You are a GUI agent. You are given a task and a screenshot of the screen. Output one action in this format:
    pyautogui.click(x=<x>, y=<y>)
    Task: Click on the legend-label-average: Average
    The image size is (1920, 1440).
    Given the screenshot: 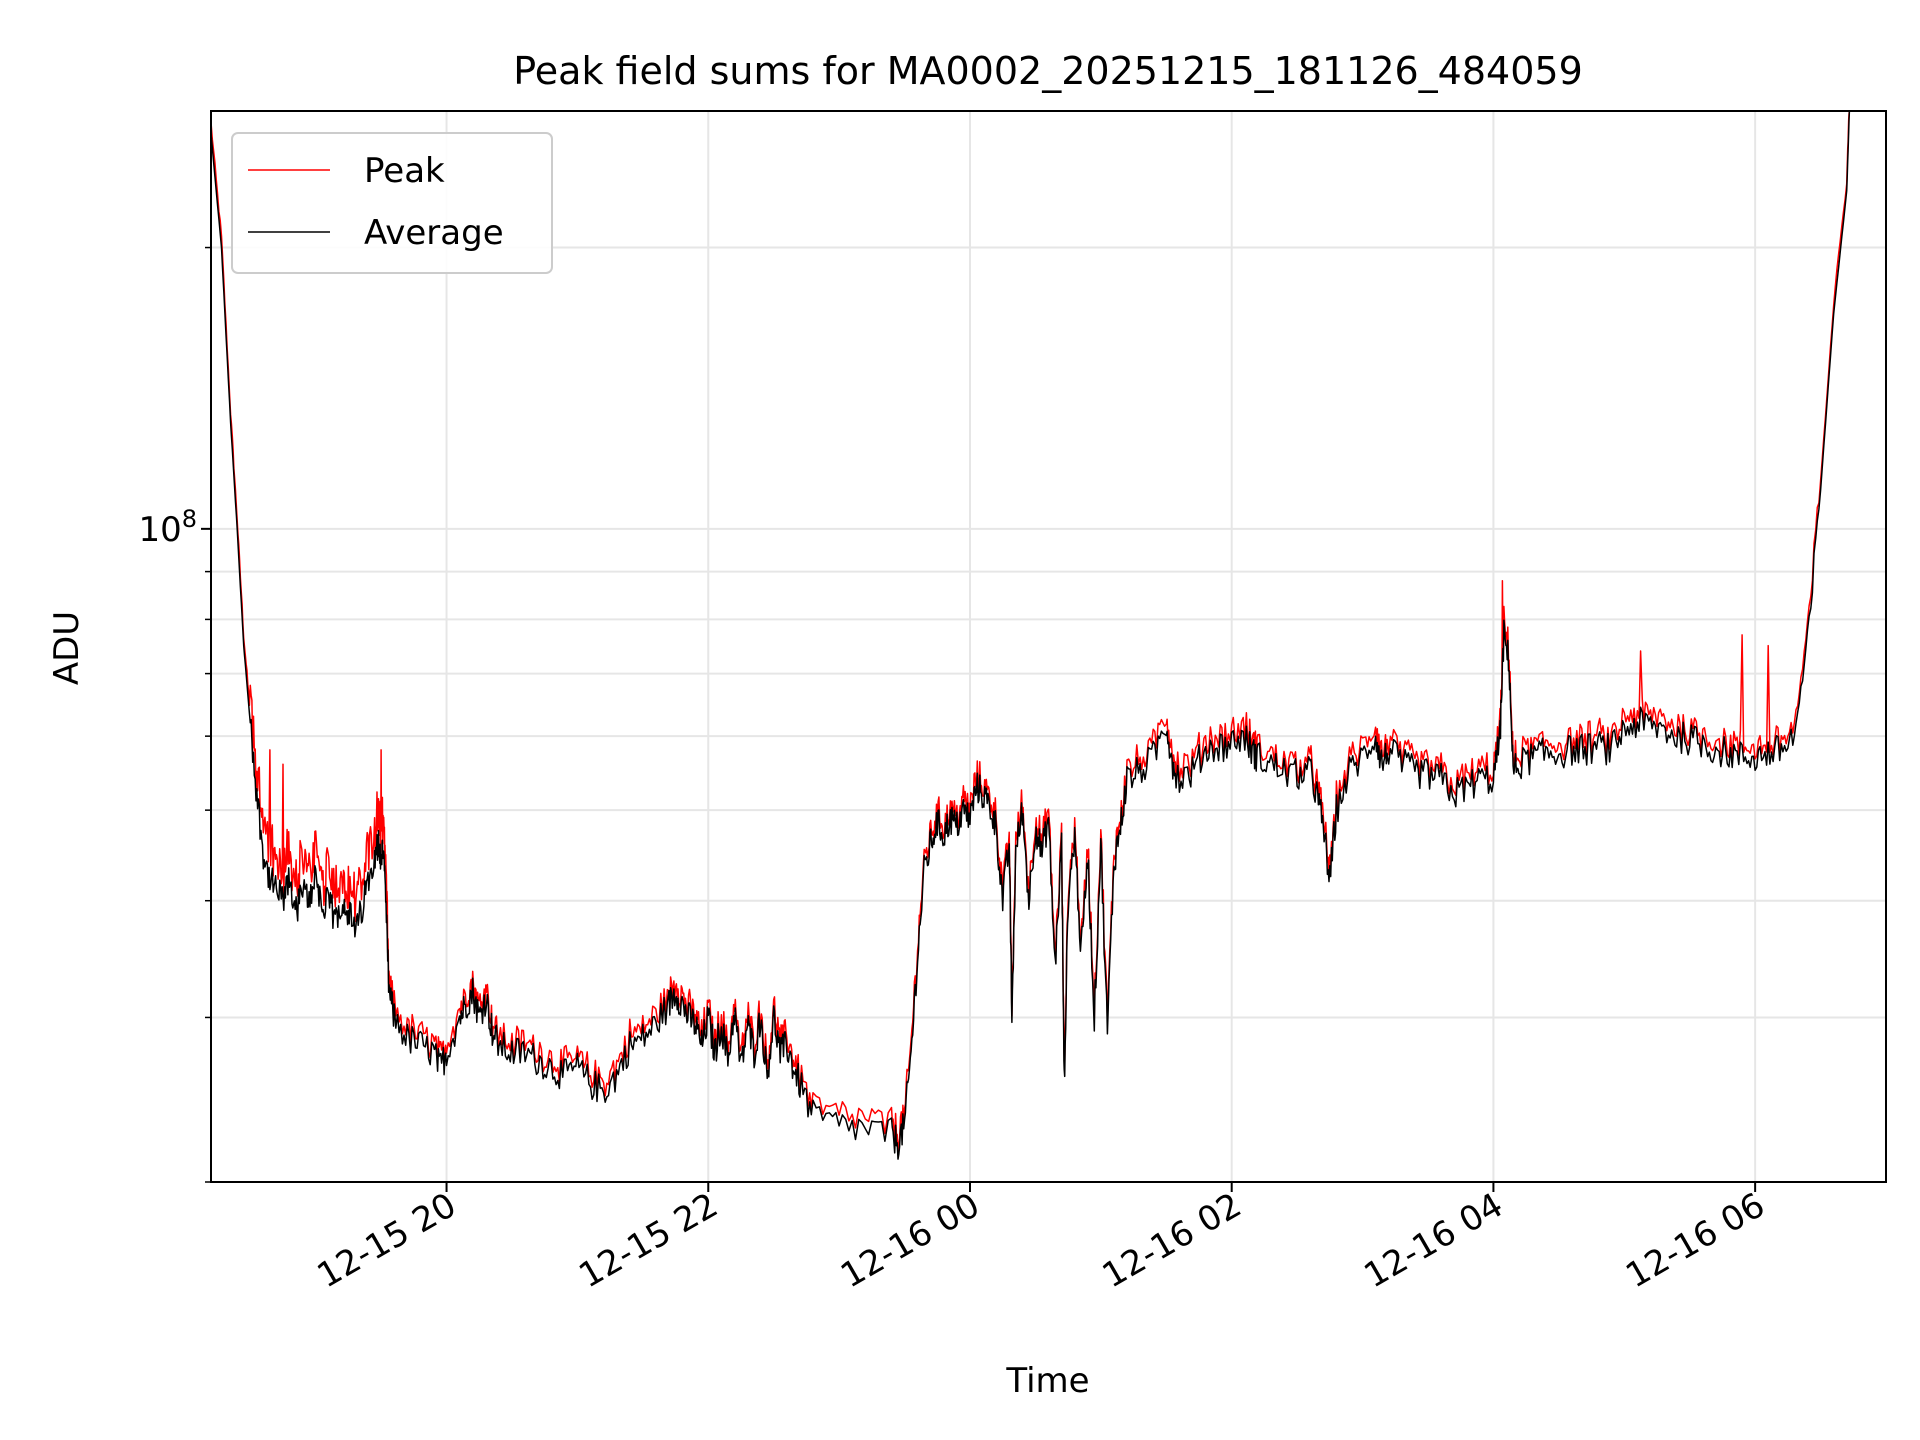 What is the action you would take?
    pyautogui.click(x=434, y=233)
    